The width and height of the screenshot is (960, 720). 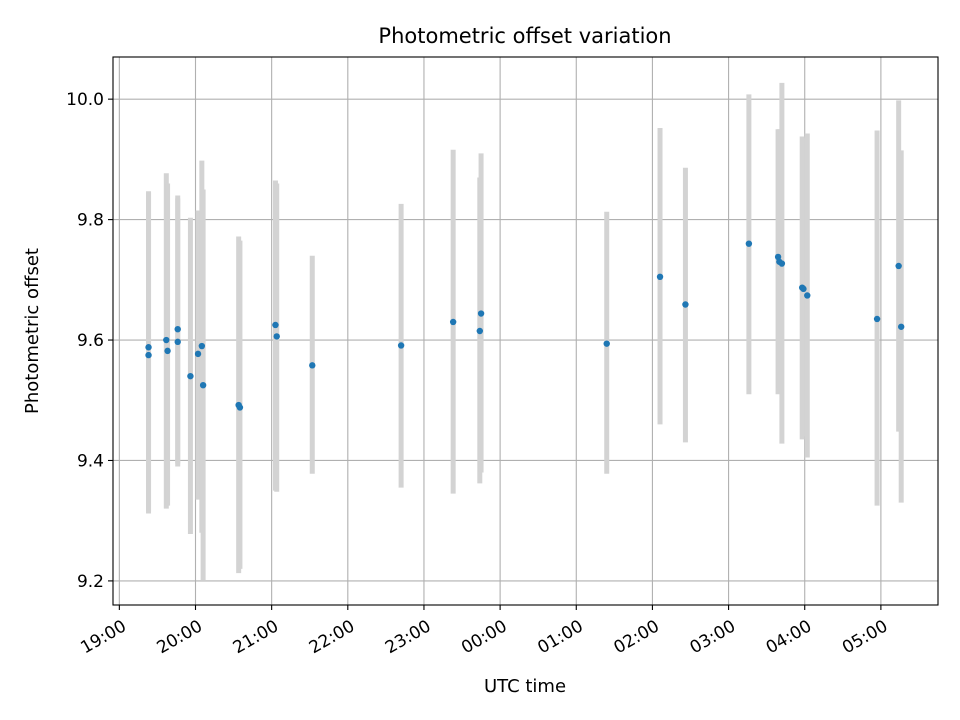 I want to click on chart-title: Photometric offset variation, so click(x=524, y=36).